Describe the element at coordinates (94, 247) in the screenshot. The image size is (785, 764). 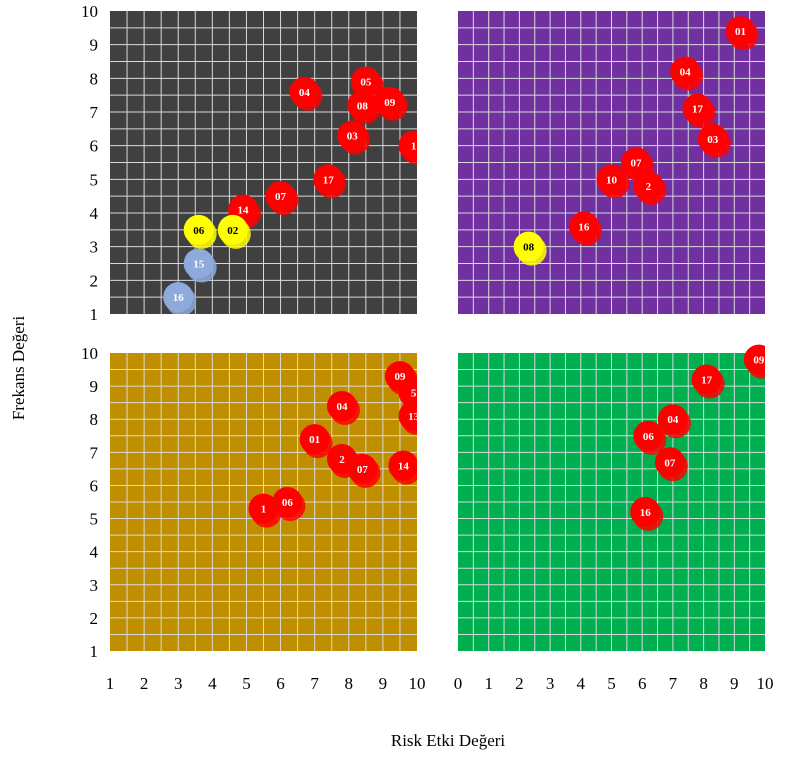
I see `y-tick-label: 3` at that location.